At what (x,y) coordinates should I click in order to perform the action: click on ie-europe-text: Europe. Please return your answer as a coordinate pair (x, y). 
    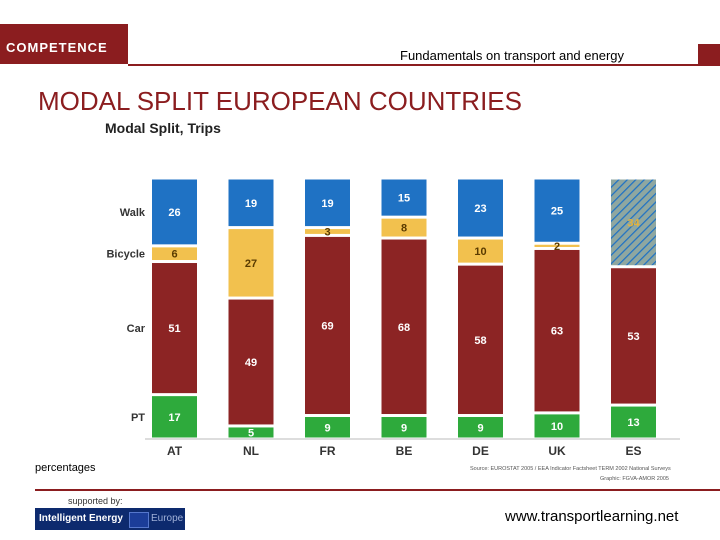
    Looking at the image, I should click on (167, 518).